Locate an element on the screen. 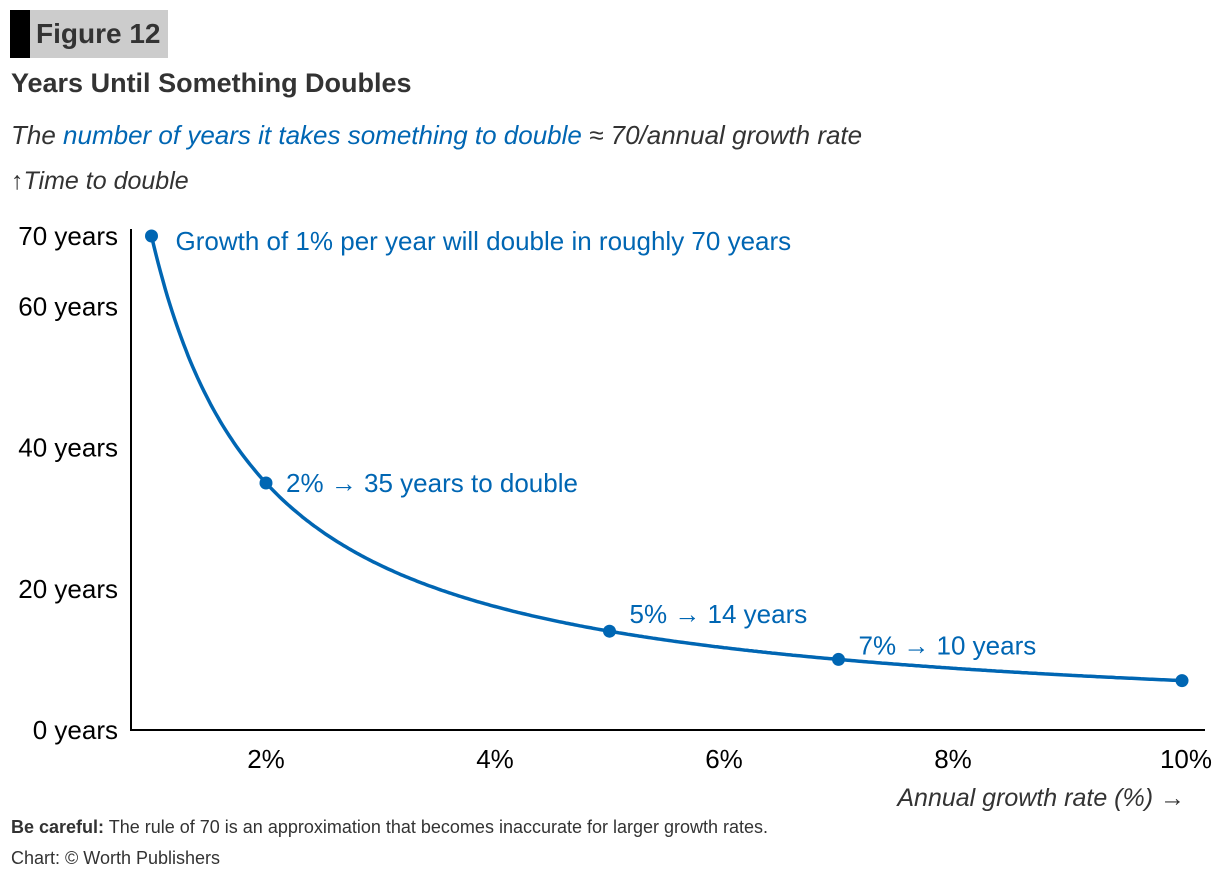 The image size is (1220, 880). y-axis-label: ↑Time to double is located at coordinates (100, 181).